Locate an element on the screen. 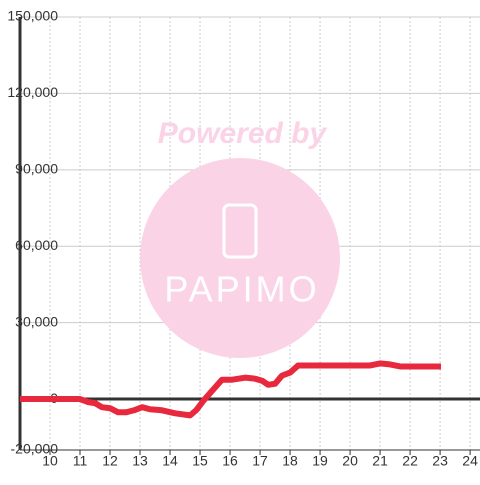  y-tick-label: 150,000 is located at coordinates (32, 16).